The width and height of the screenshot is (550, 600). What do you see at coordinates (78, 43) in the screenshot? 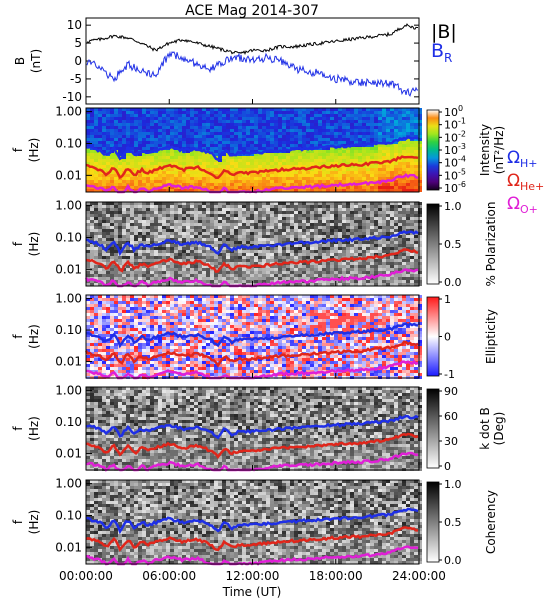
I see `y-tick-label: 5` at bounding box center [78, 43].